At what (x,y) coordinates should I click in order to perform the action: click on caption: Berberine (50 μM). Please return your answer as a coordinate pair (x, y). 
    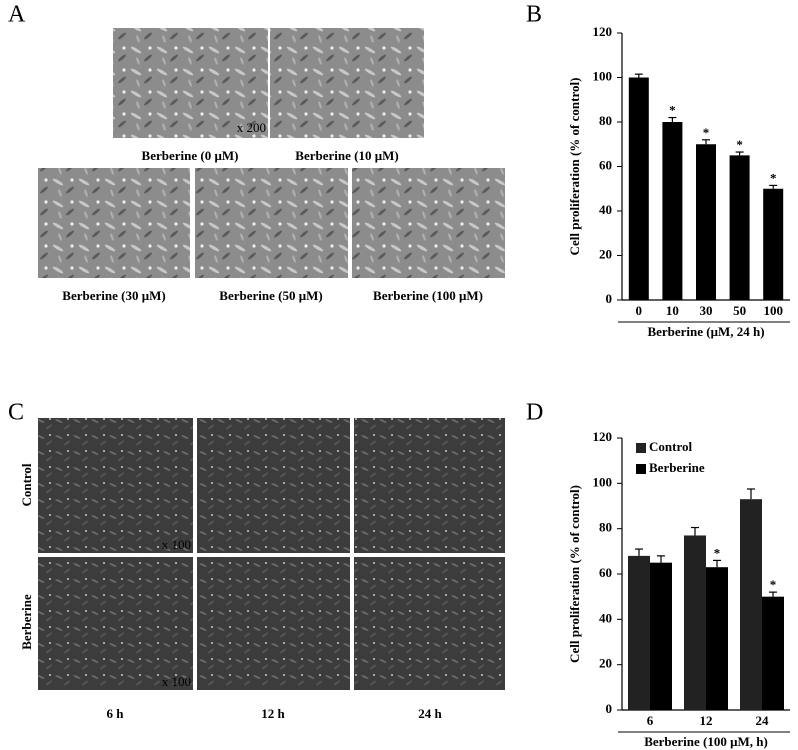
    Looking at the image, I should click on (270, 295).